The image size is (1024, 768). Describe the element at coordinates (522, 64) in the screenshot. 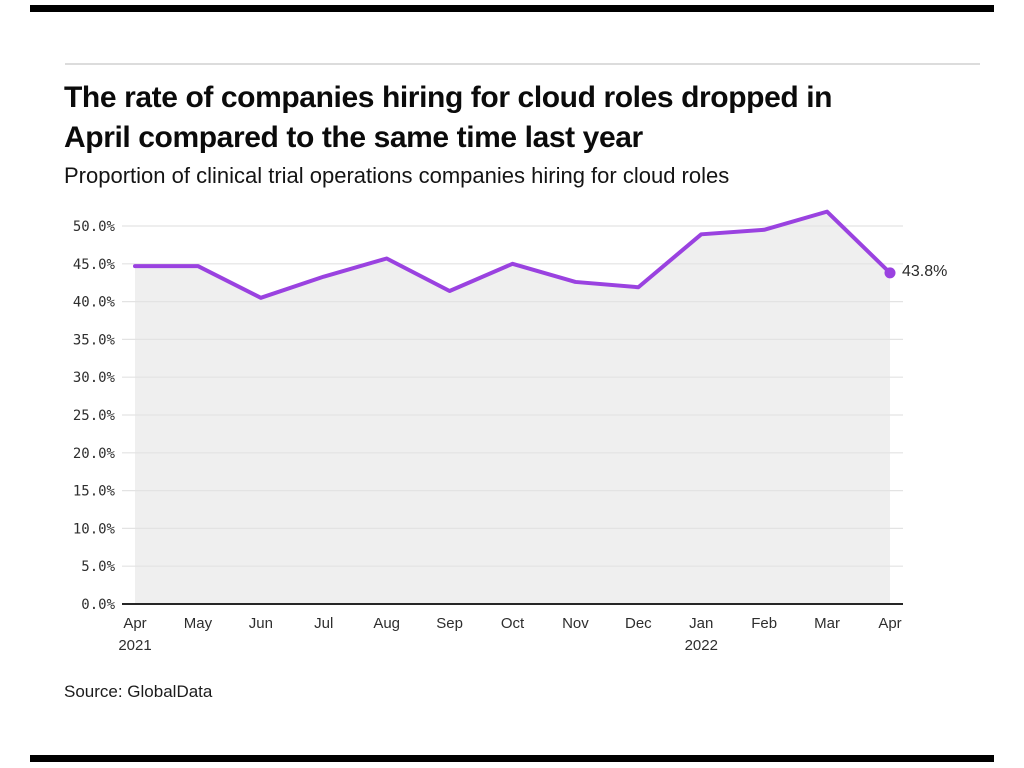

I see `header-rule` at that location.